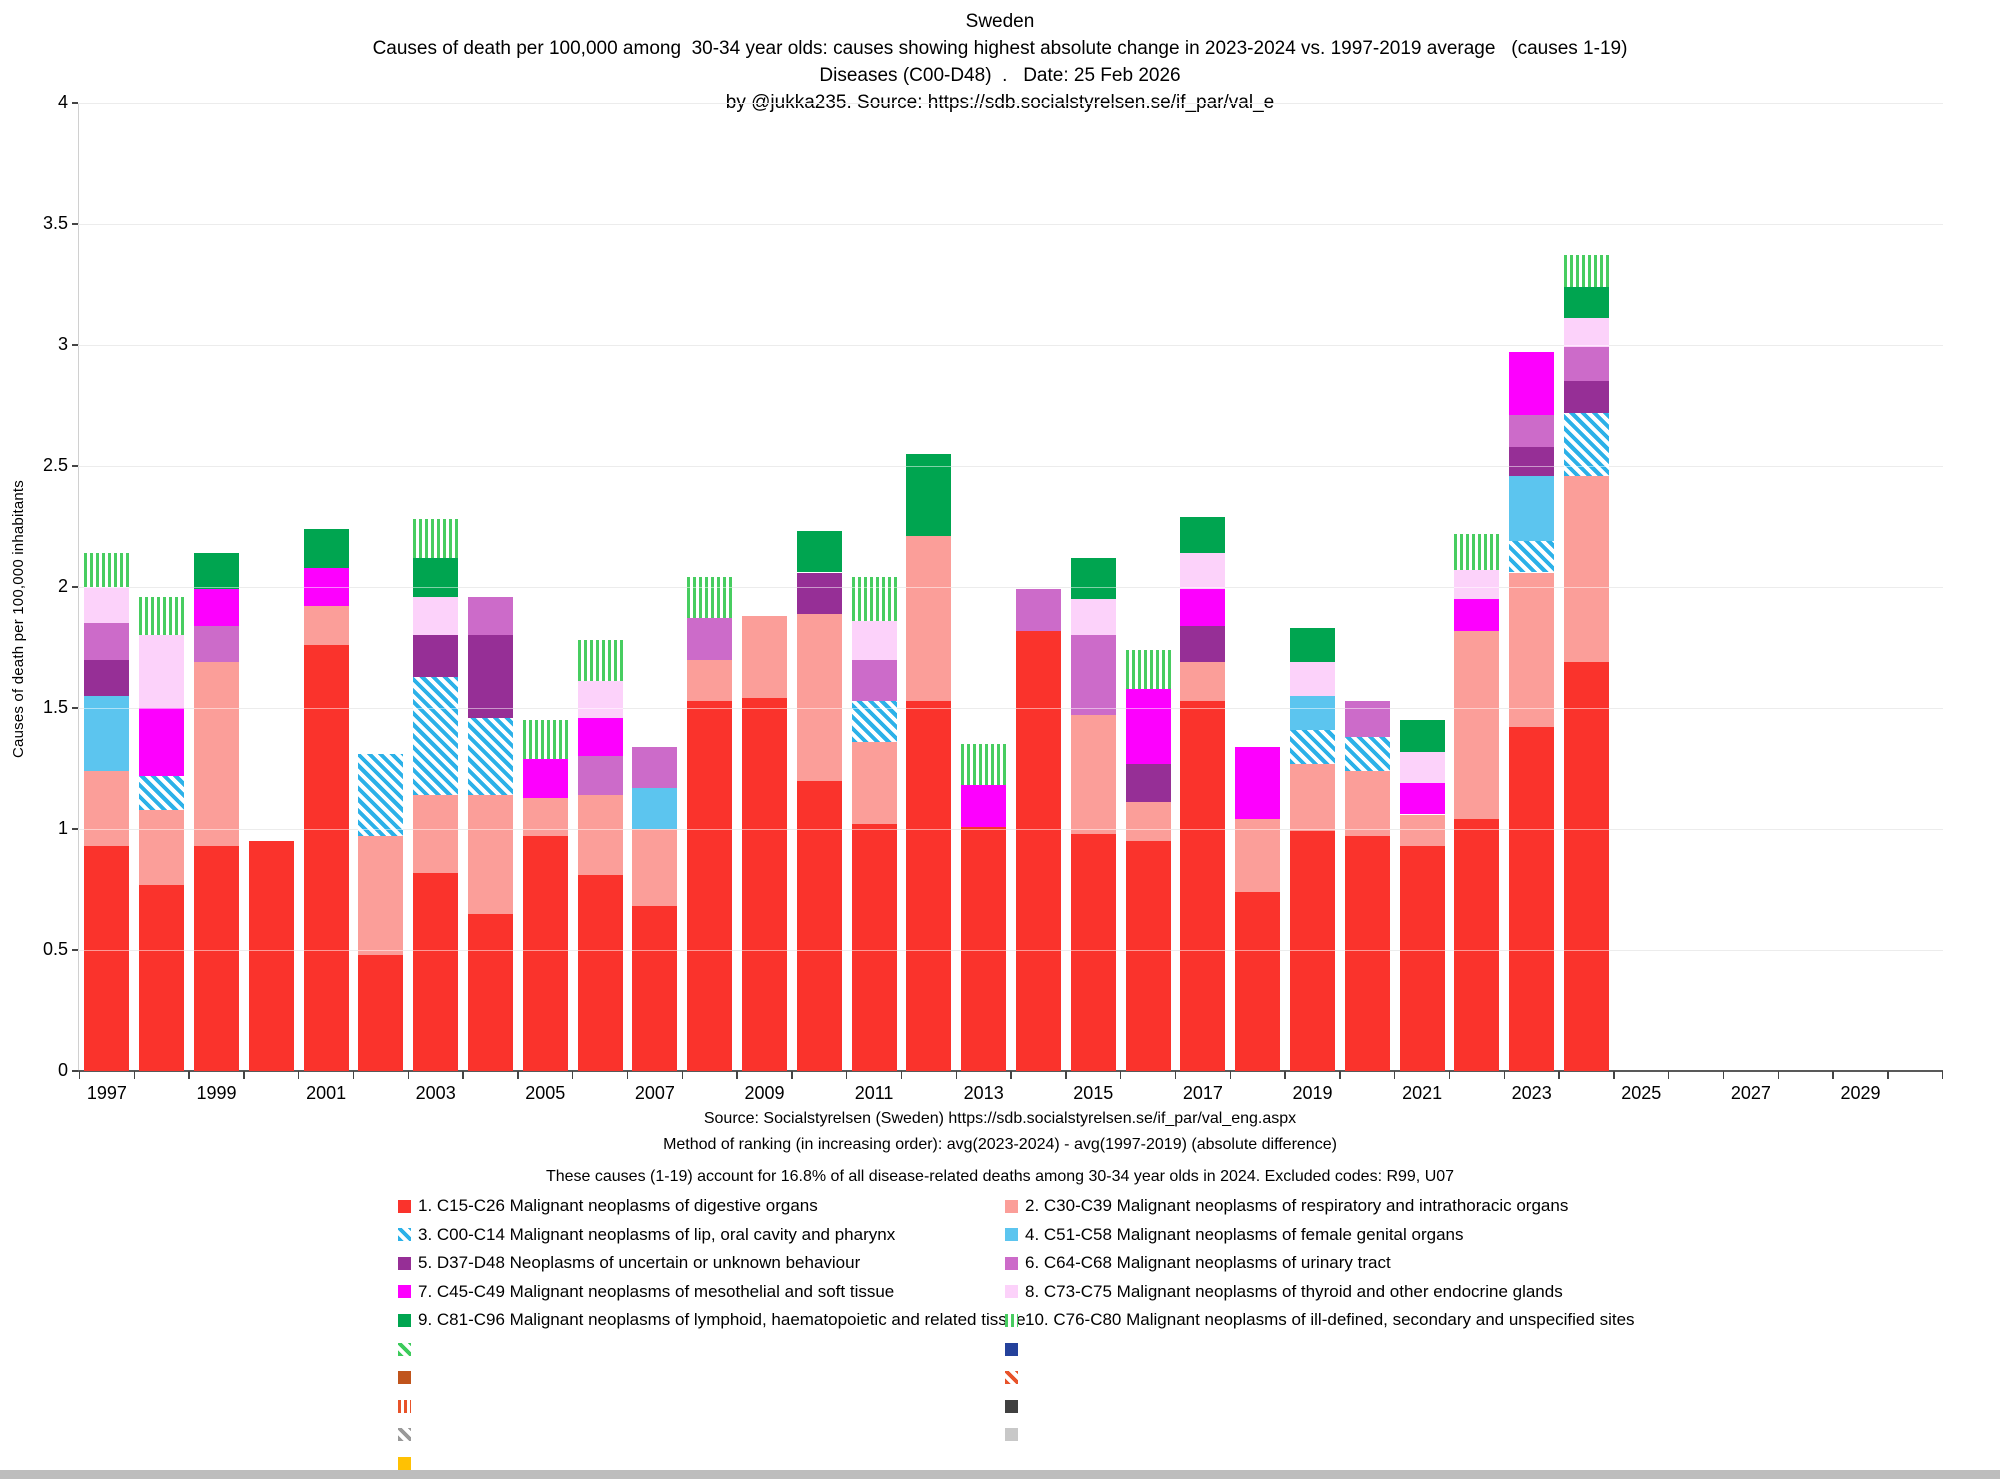 The image size is (2000, 1479). Describe the element at coordinates (216, 1093) in the screenshot. I see `x-tick-label-1999: 1999` at that location.